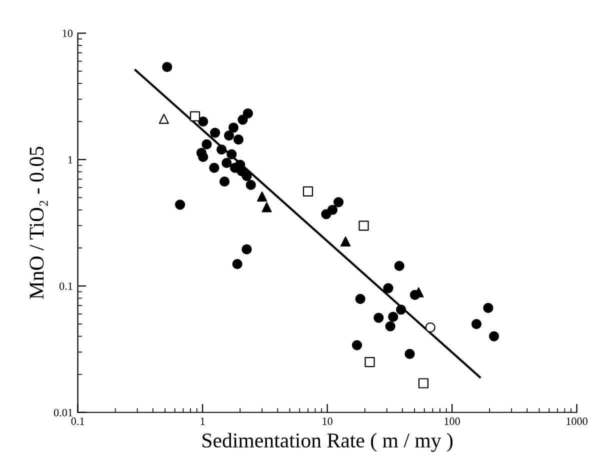 This screenshot has width=594, height=474. What do you see at coordinates (65, 286) in the screenshot?
I see `y-tick-label: 0.1` at bounding box center [65, 286].